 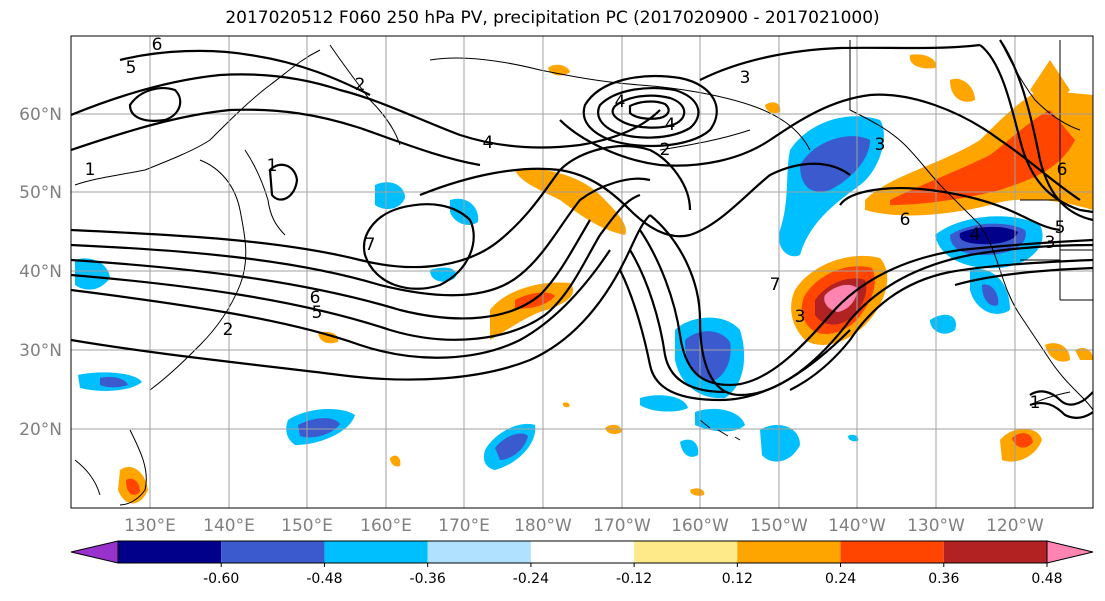 What do you see at coordinates (324, 579) in the screenshot?
I see `colorbar-tick-label: -0.48` at bounding box center [324, 579].